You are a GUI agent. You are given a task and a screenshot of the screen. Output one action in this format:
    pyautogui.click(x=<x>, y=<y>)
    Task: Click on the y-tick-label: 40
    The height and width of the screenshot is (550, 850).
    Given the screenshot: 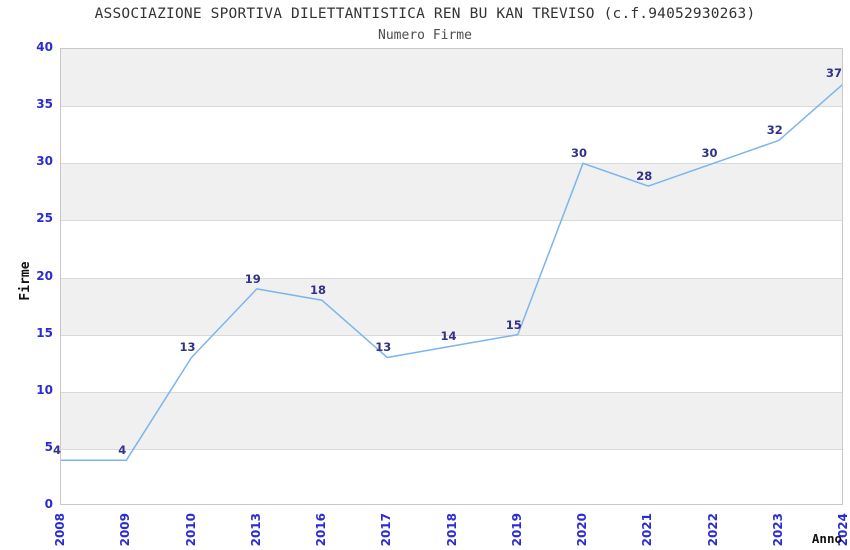 What is the action you would take?
    pyautogui.click(x=44, y=47)
    